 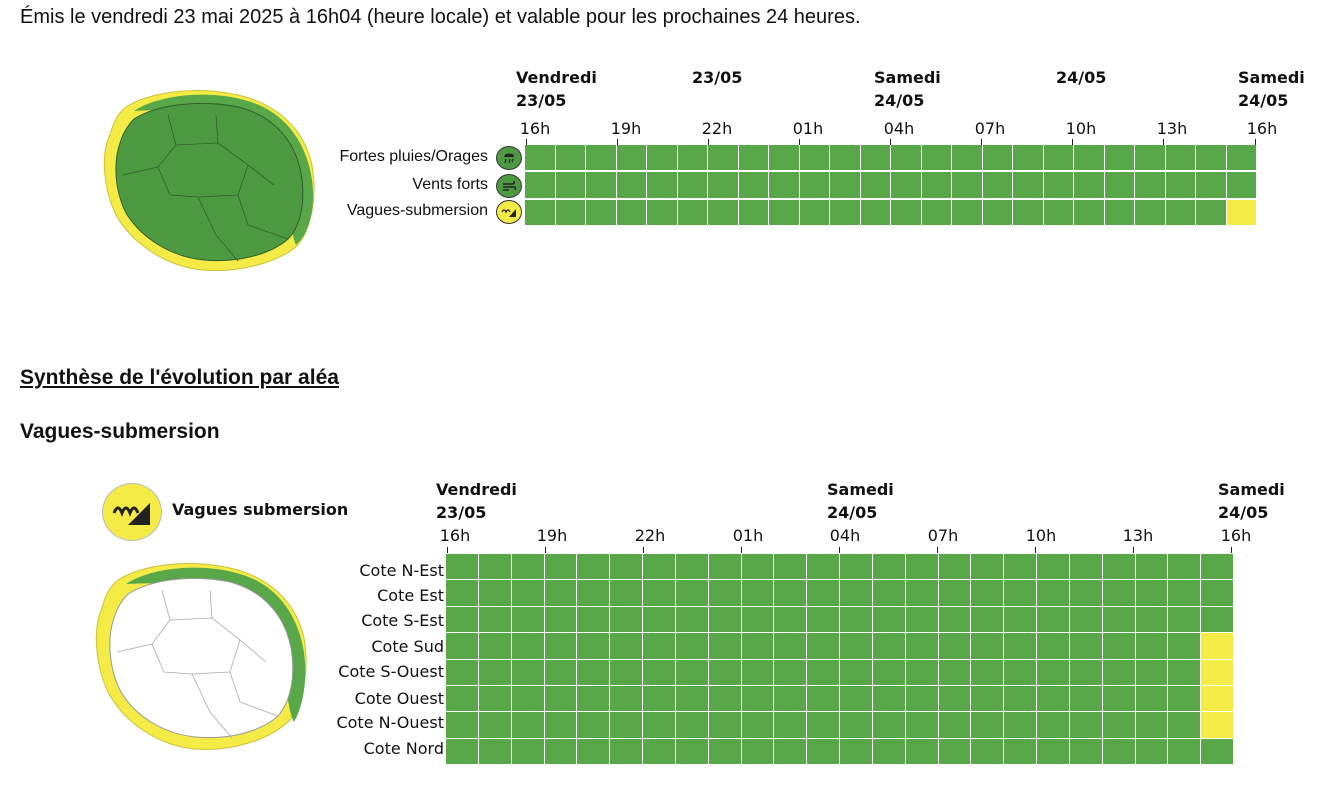 I want to click on day-label: Samedi 24/05, so click(x=860, y=501).